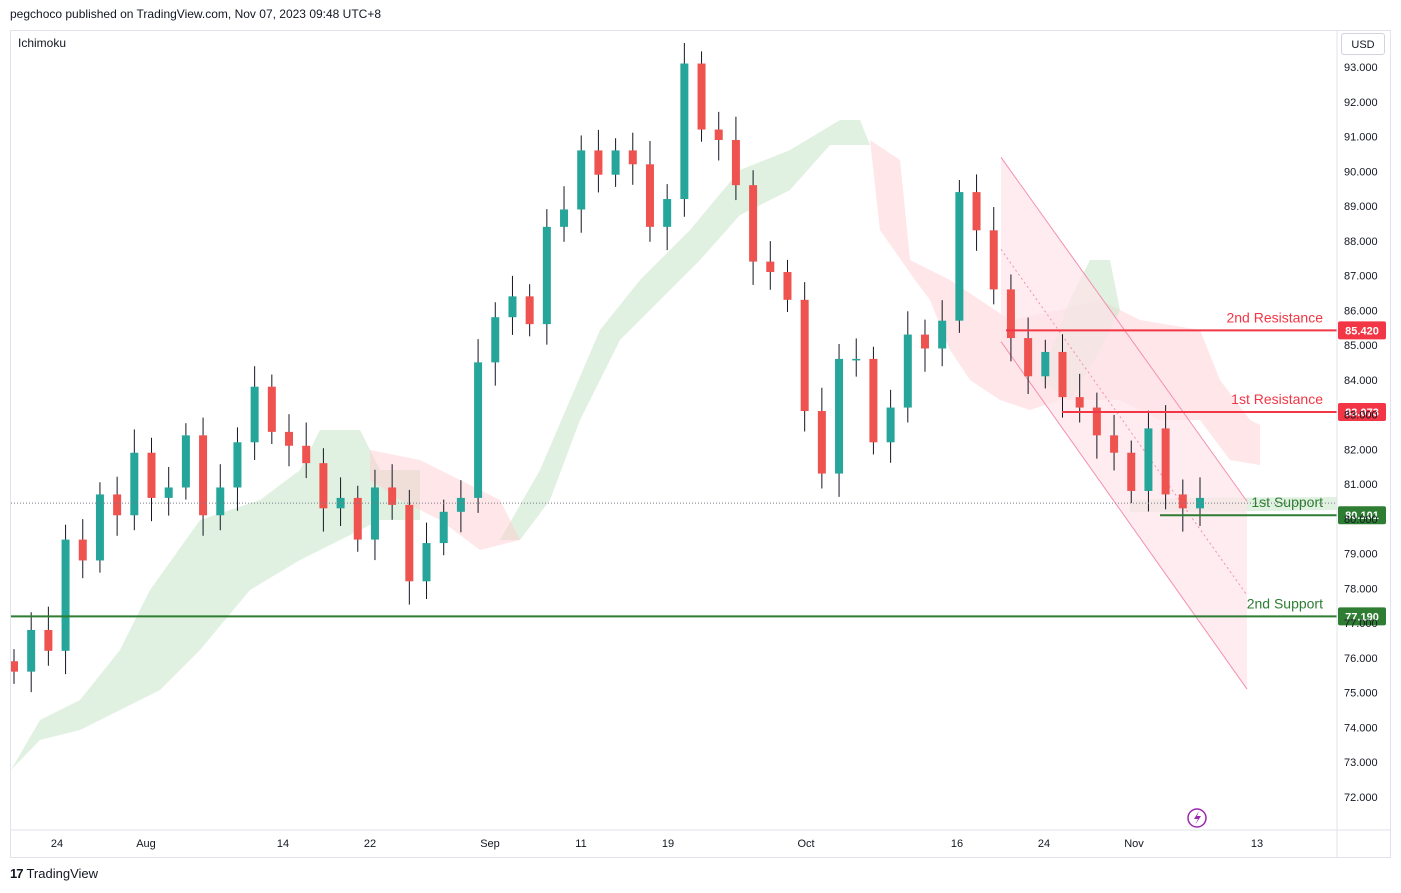  Describe the element at coordinates (1362, 516) in the screenshot. I see `price-tag-value: 80.101` at that location.